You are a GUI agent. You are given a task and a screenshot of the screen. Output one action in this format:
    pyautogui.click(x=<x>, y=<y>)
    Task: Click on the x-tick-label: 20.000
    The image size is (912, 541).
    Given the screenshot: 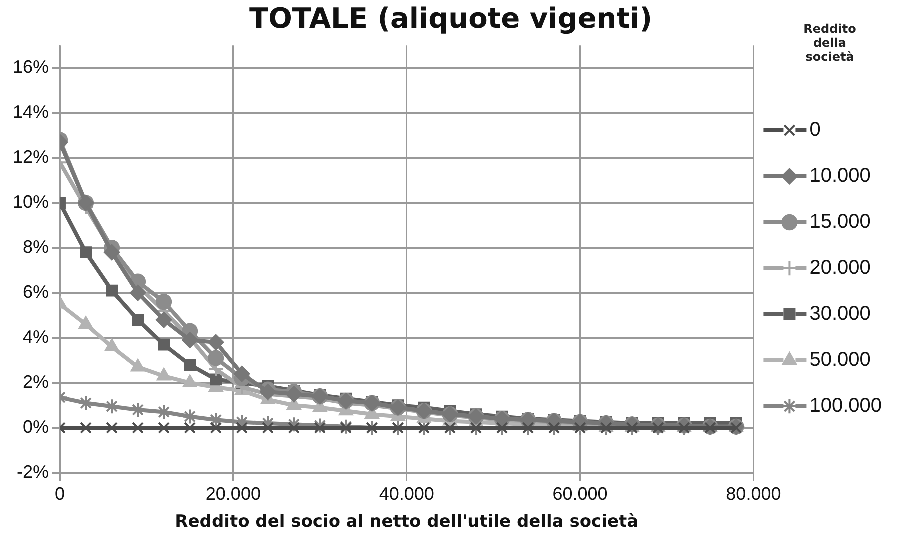 What is the action you would take?
    pyautogui.click(x=233, y=494)
    